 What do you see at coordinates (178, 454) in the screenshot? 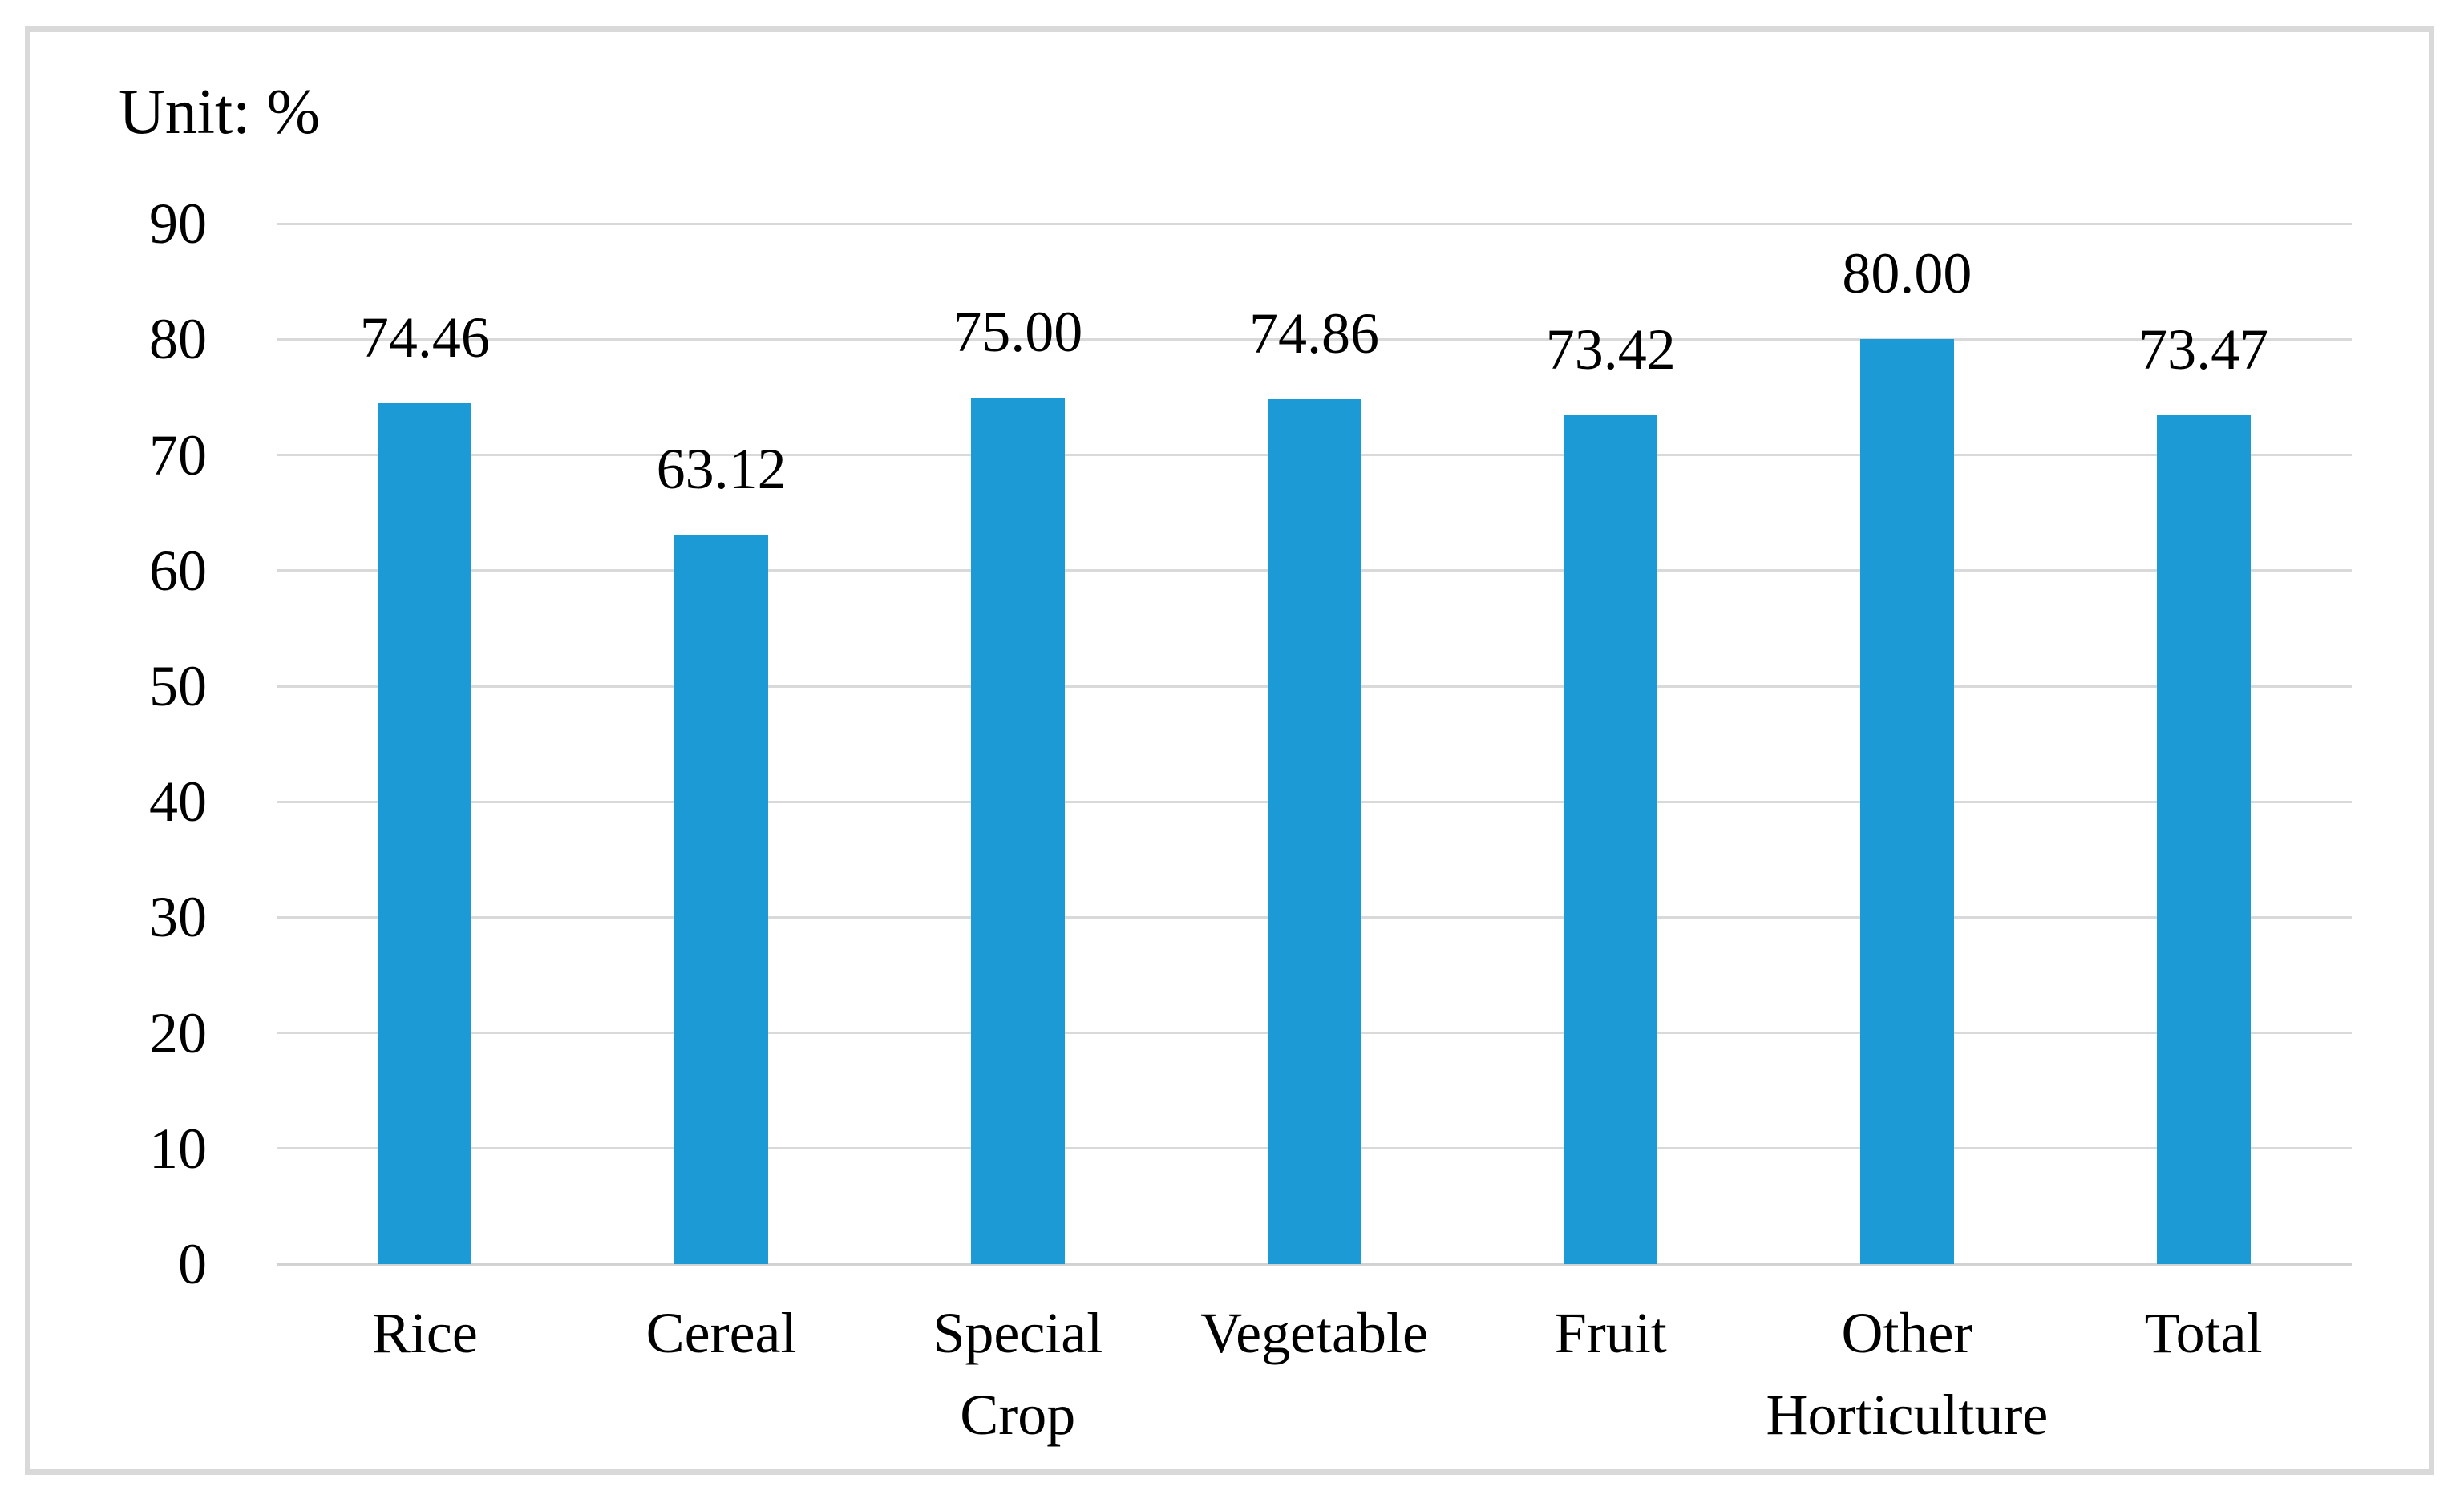
I see `y-tick-label: 70` at bounding box center [178, 454].